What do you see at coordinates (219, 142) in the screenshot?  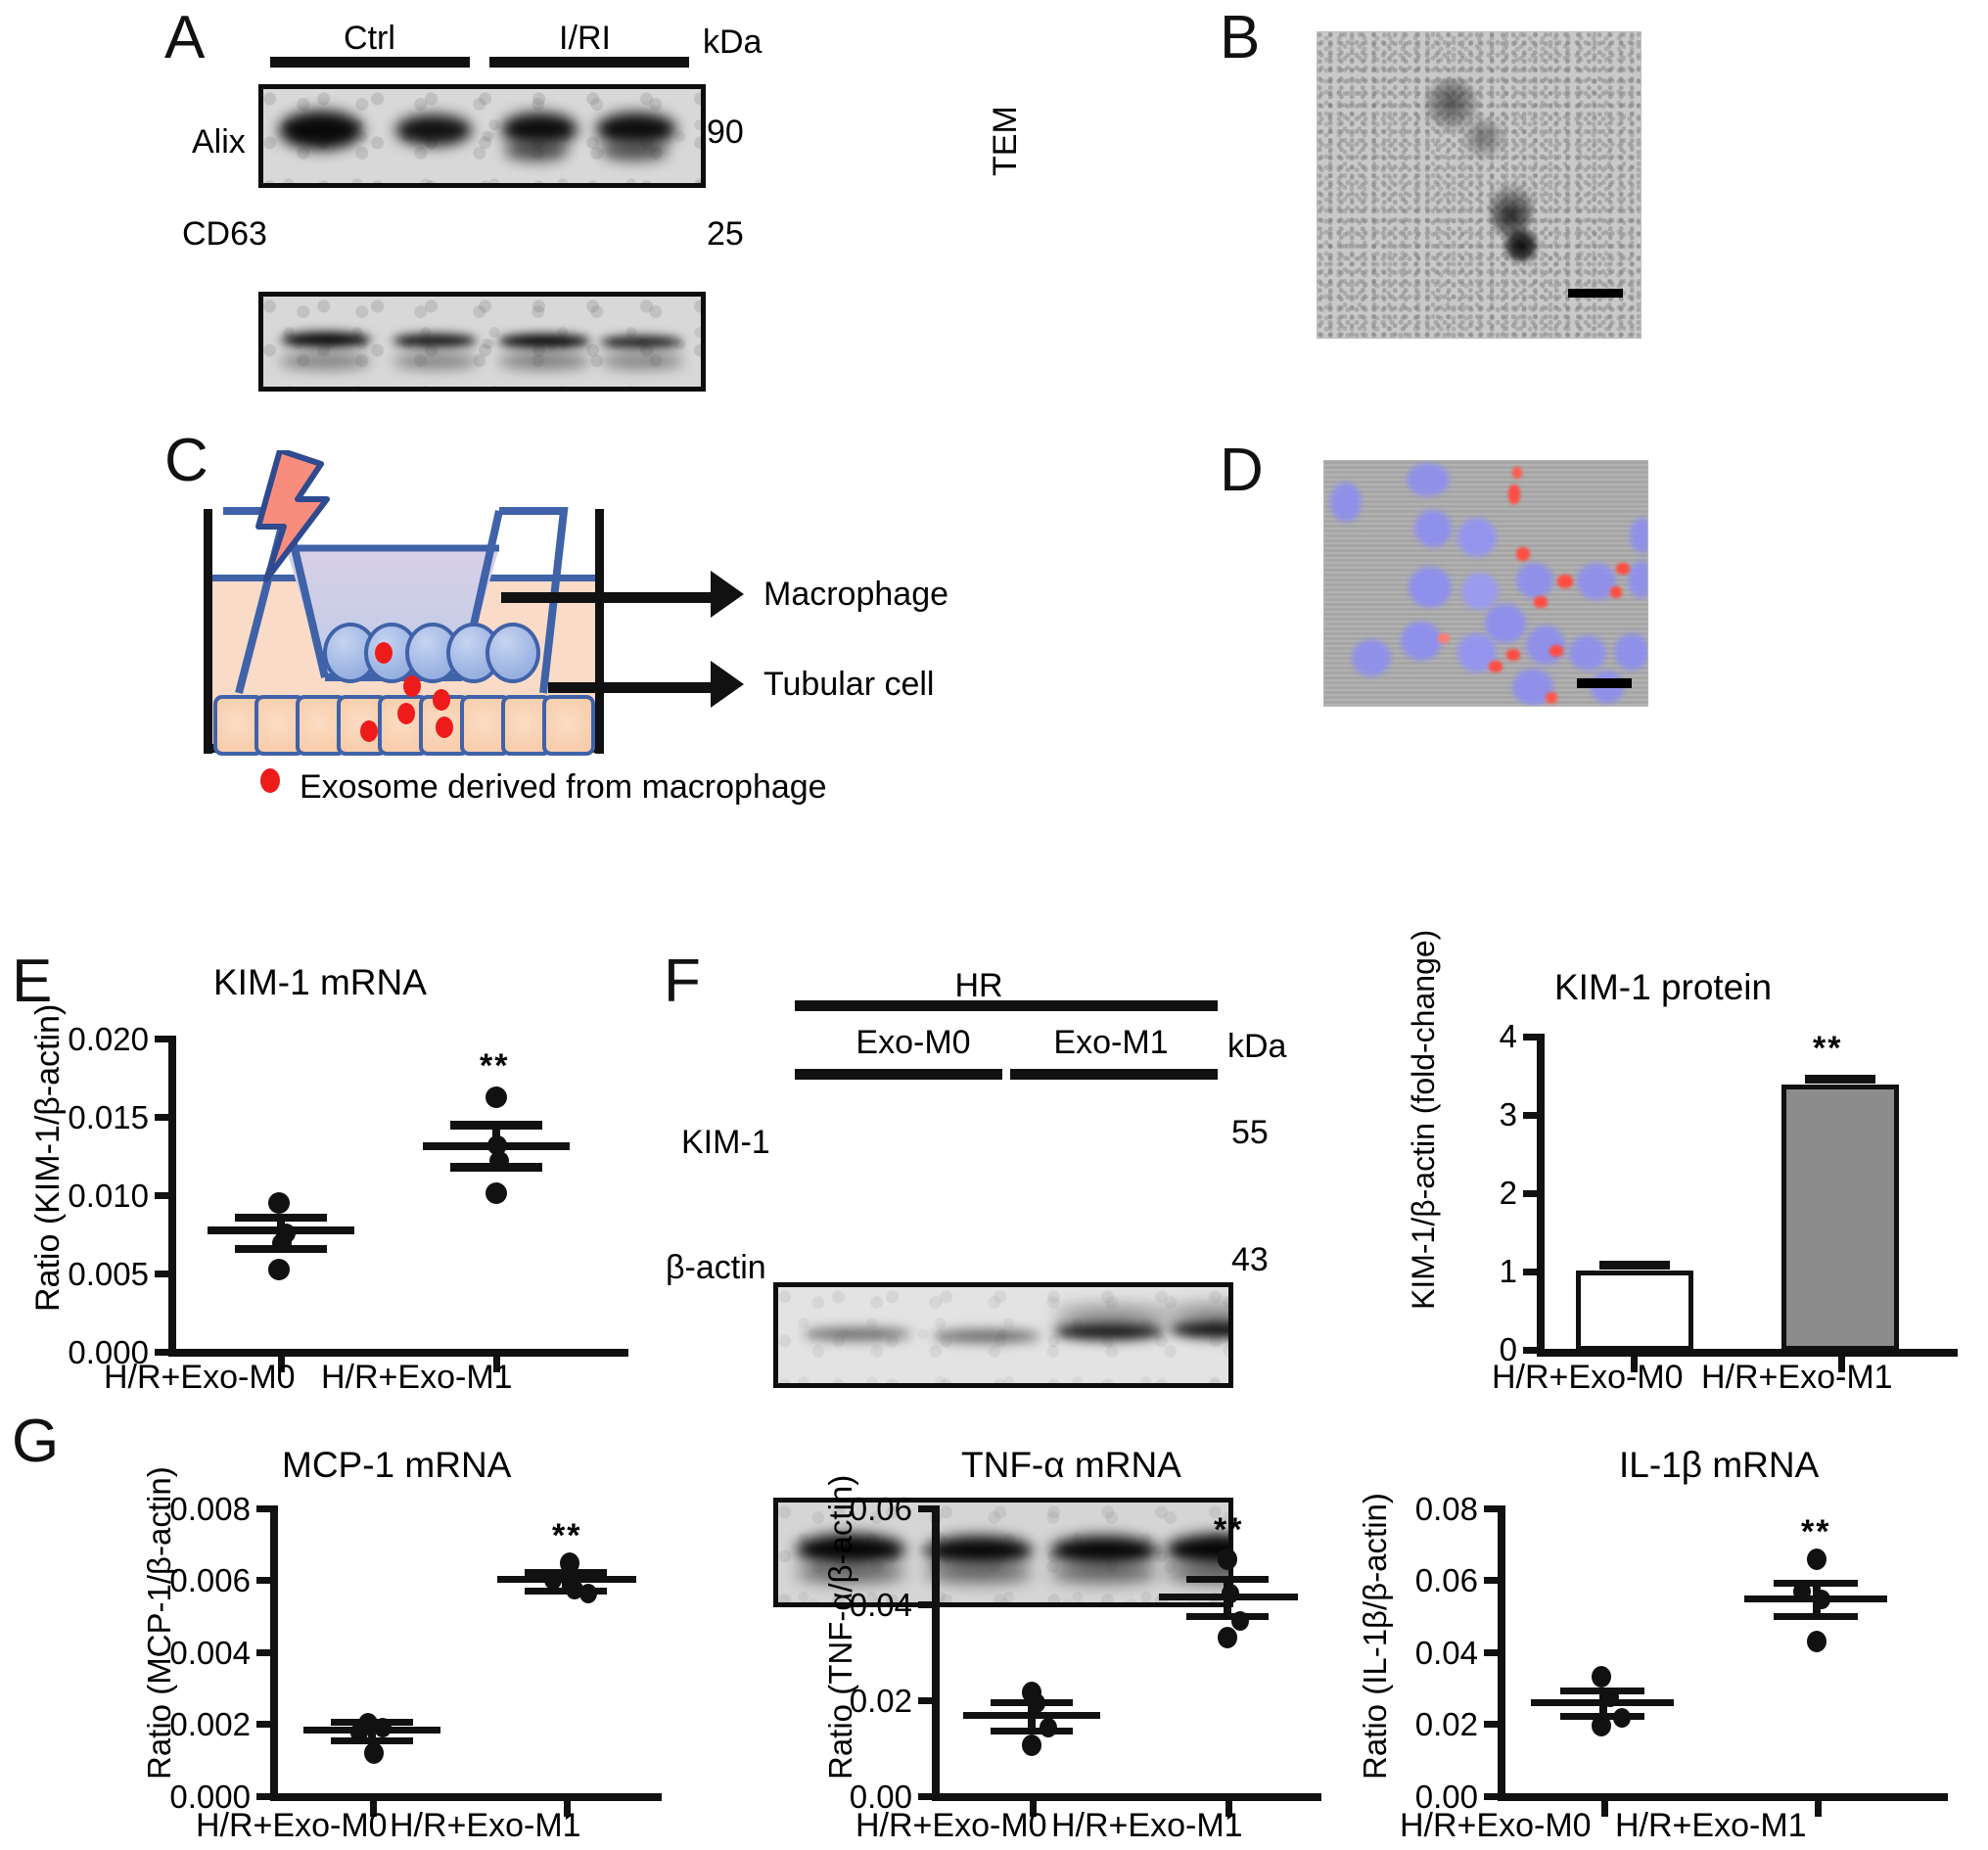 I see `panel-a-row-label-alix: Alix` at bounding box center [219, 142].